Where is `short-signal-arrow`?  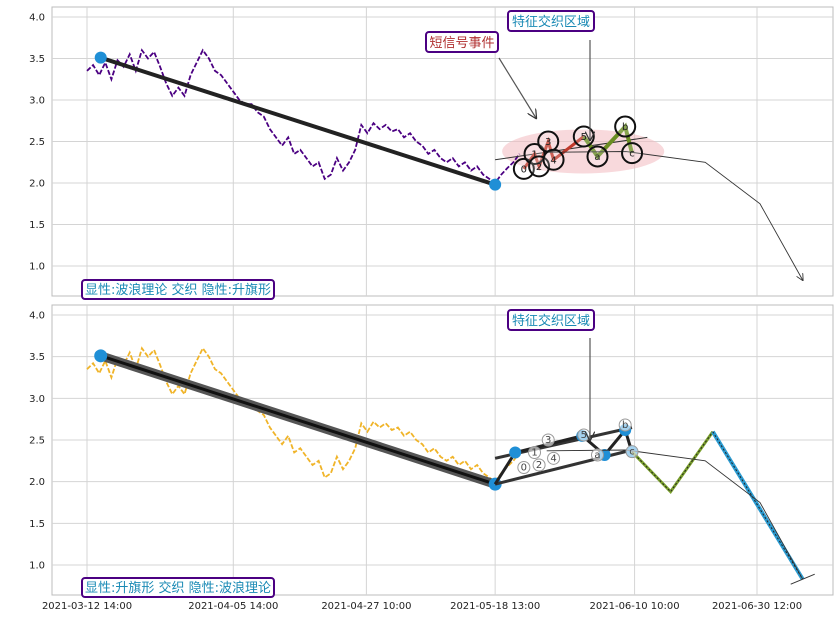 short-signal-arrow is located at coordinates (517, 87).